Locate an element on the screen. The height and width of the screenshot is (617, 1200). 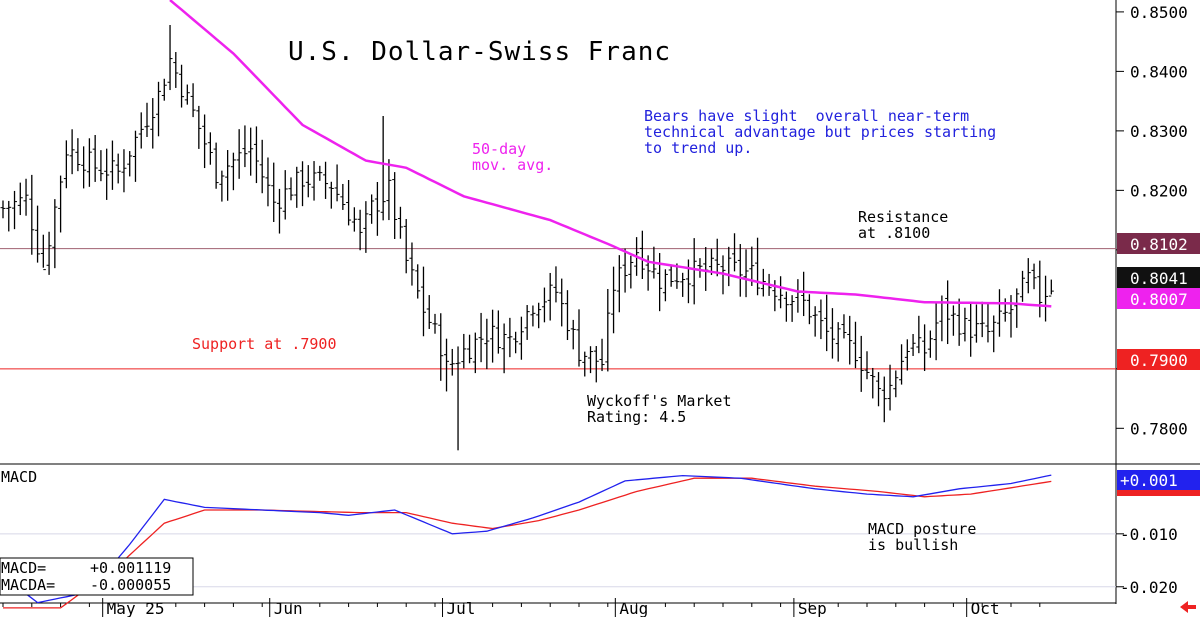
time-tick-label: Oct is located at coordinates (985, 608).